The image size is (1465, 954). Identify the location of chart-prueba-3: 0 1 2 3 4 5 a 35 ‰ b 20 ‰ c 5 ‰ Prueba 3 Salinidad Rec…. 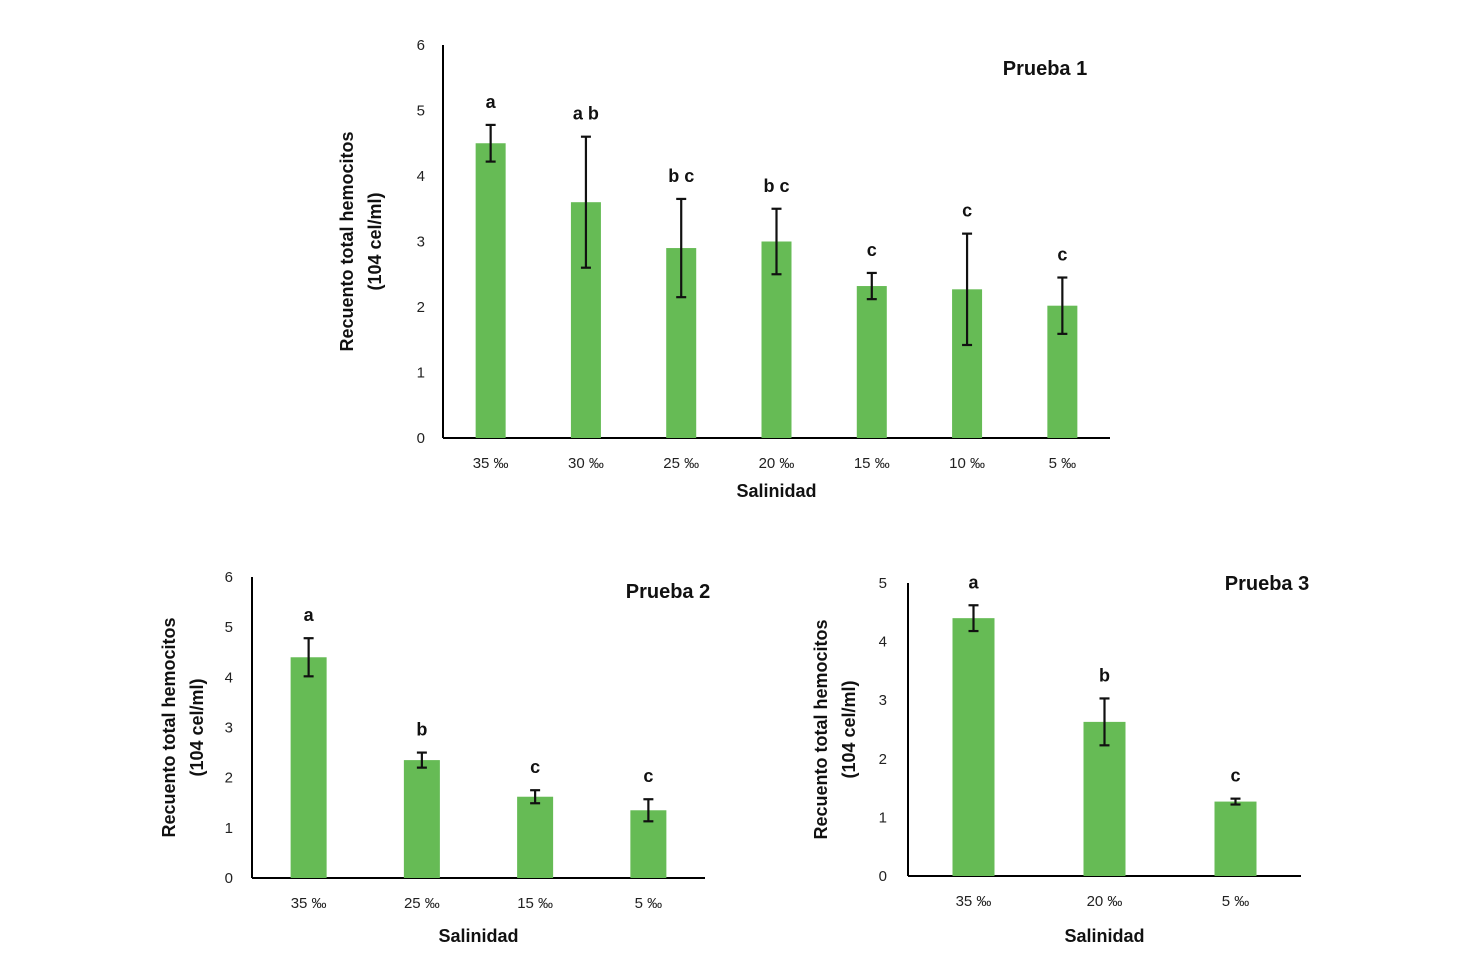
(1060, 759).